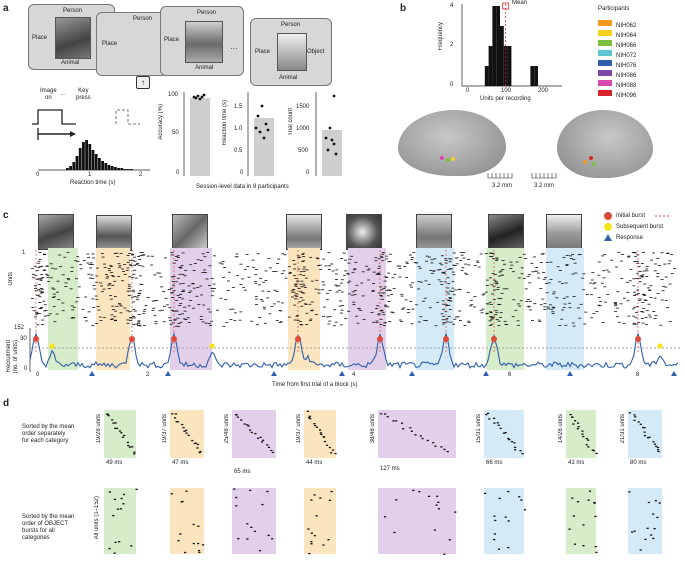 The width and height of the screenshot is (685, 564). I want to click on legend-subsequent-burst: Subsequent burst, so click(640, 227).